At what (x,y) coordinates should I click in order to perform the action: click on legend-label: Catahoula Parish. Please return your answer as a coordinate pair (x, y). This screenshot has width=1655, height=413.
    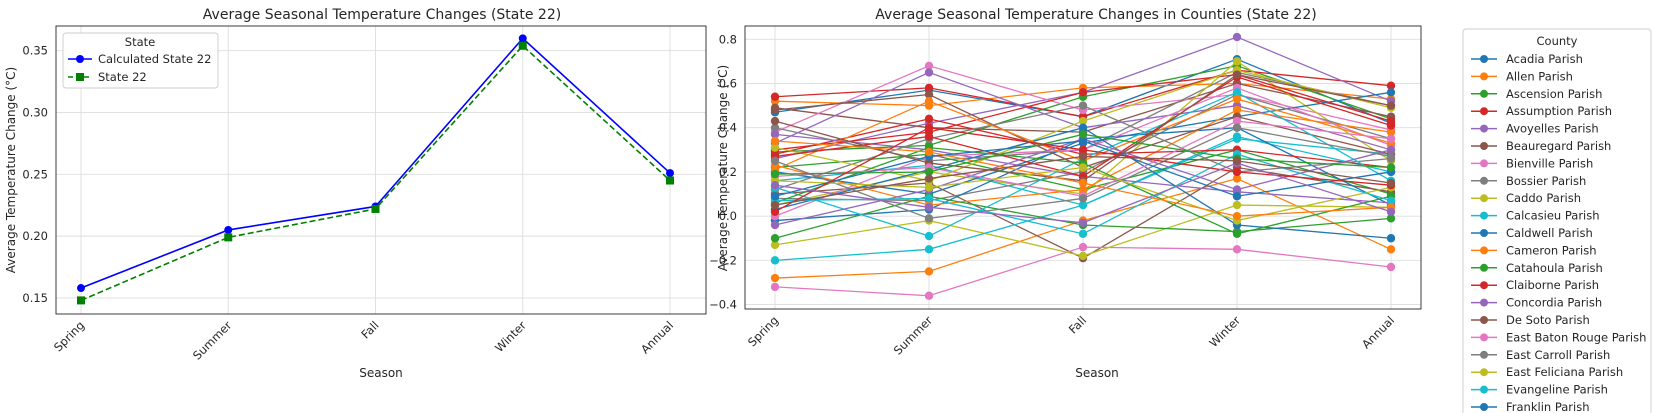
    Looking at the image, I should click on (1554, 268).